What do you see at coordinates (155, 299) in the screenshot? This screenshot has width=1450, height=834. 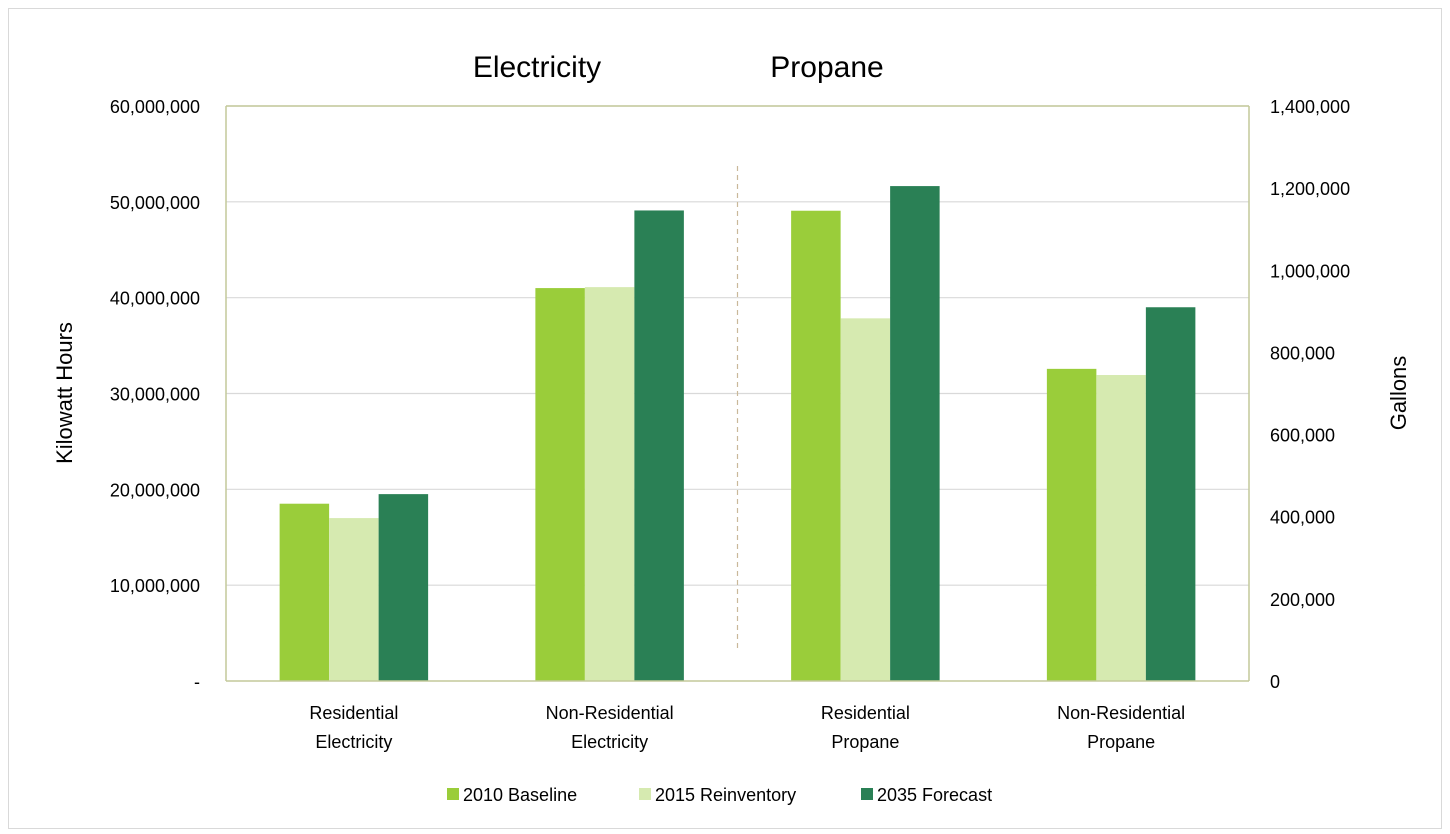 I see `left-tick-label: 40,000,000` at bounding box center [155, 299].